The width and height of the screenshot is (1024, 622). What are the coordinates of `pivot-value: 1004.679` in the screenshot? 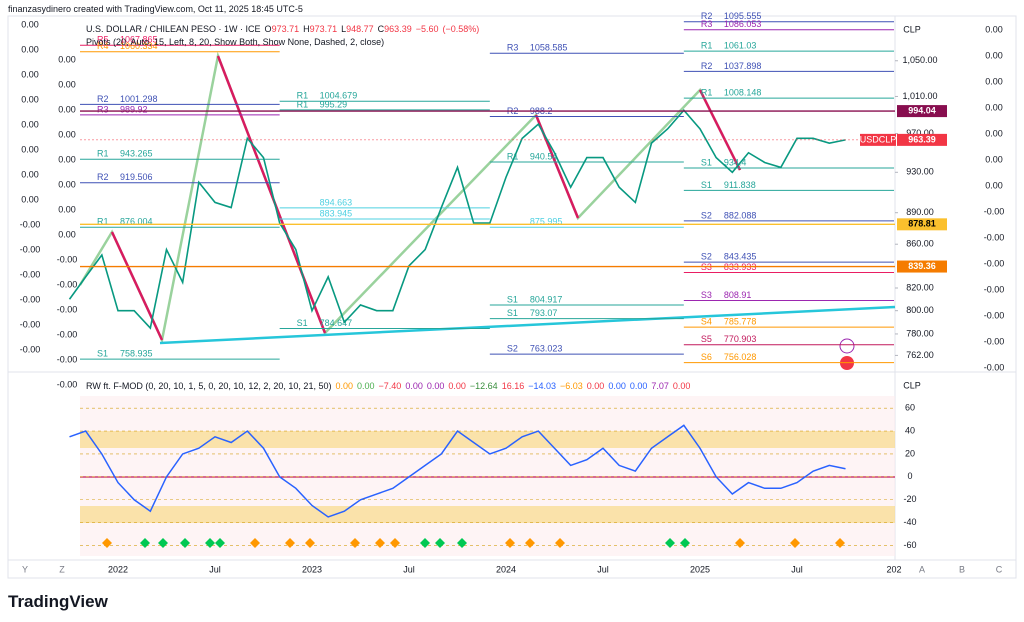 It's located at (339, 96).